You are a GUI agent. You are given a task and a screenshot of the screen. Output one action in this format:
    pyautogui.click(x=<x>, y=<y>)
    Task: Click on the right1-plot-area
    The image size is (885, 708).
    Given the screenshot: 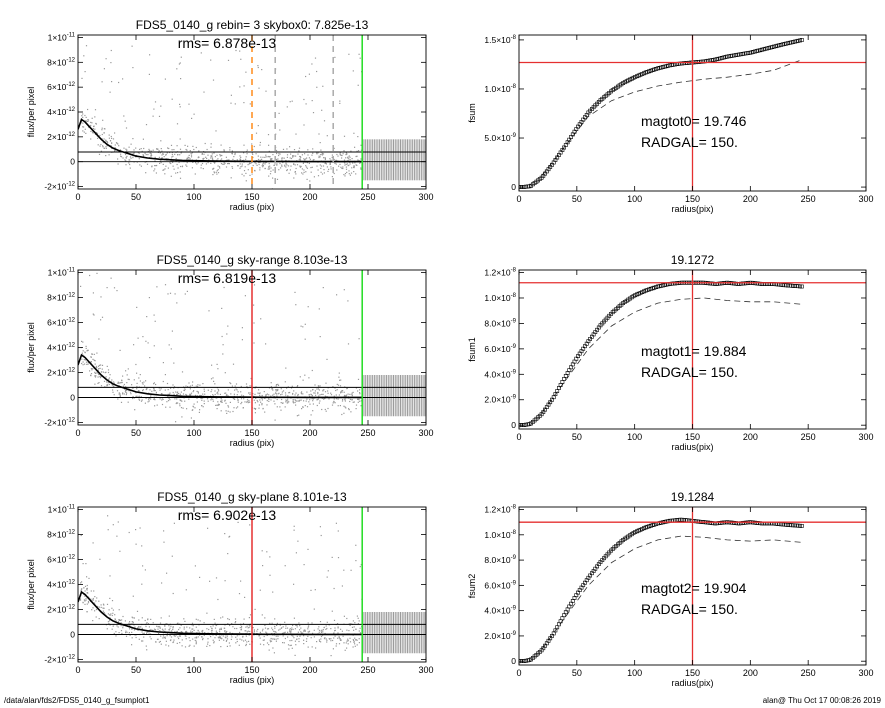 What is the action you would take?
    pyautogui.click(x=692, y=113)
    